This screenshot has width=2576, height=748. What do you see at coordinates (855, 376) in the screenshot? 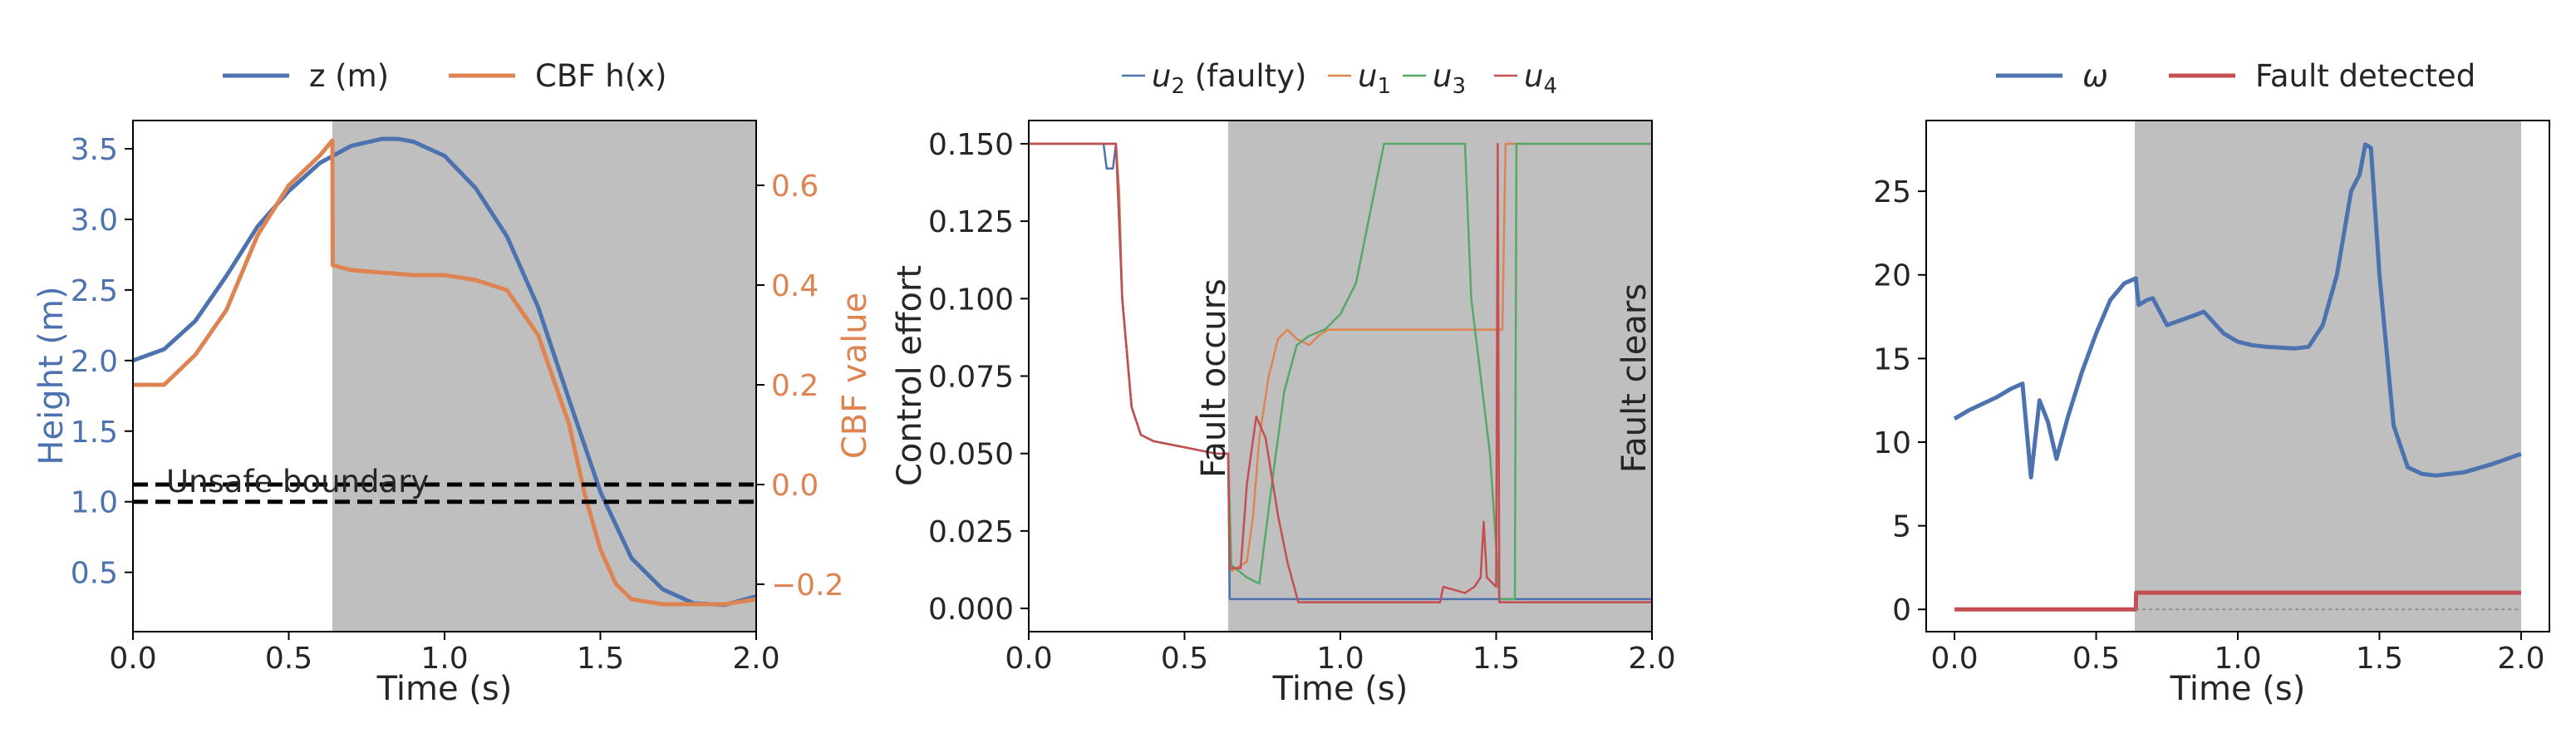
I see `p1-ylabel-right: CBF value` at bounding box center [855, 376].